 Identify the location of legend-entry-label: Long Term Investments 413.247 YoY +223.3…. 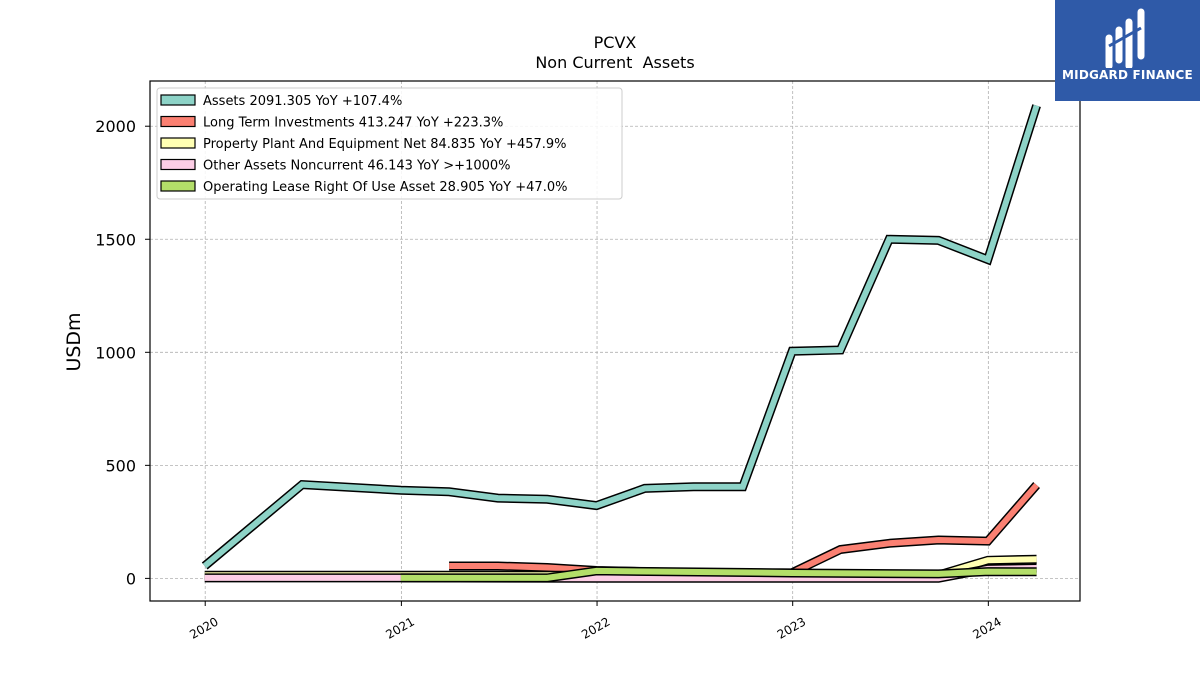
(353, 123).